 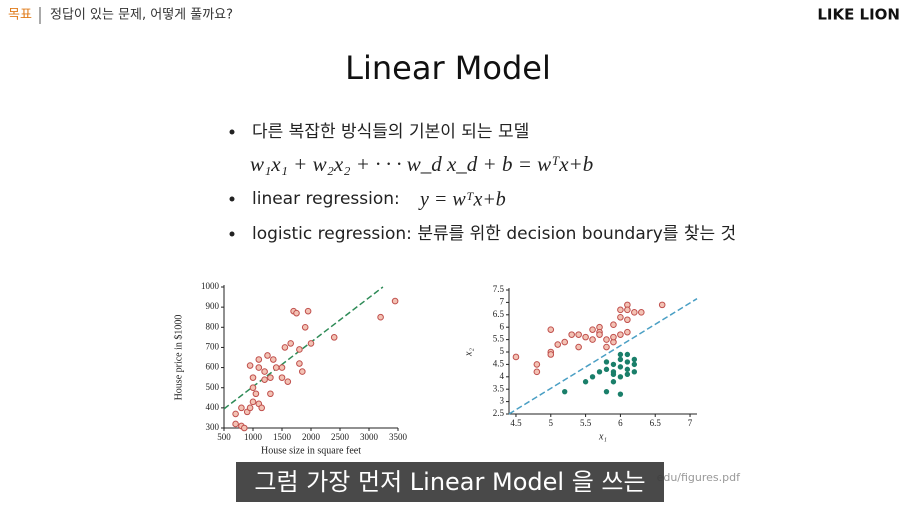 I want to click on brand: LIKE LION, so click(x=858, y=15).